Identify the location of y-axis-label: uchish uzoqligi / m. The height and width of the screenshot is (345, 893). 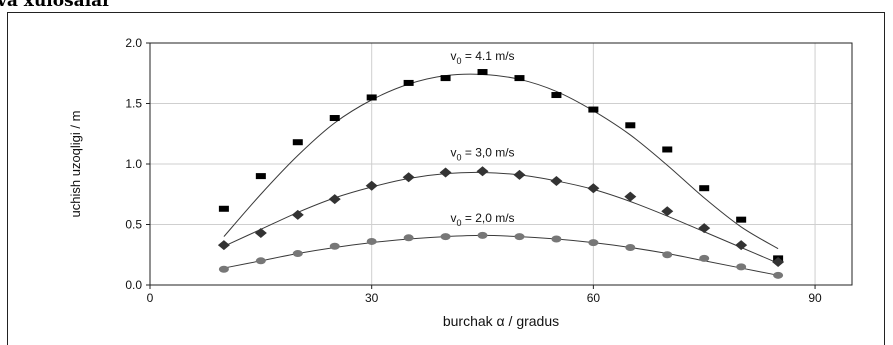
(75, 164).